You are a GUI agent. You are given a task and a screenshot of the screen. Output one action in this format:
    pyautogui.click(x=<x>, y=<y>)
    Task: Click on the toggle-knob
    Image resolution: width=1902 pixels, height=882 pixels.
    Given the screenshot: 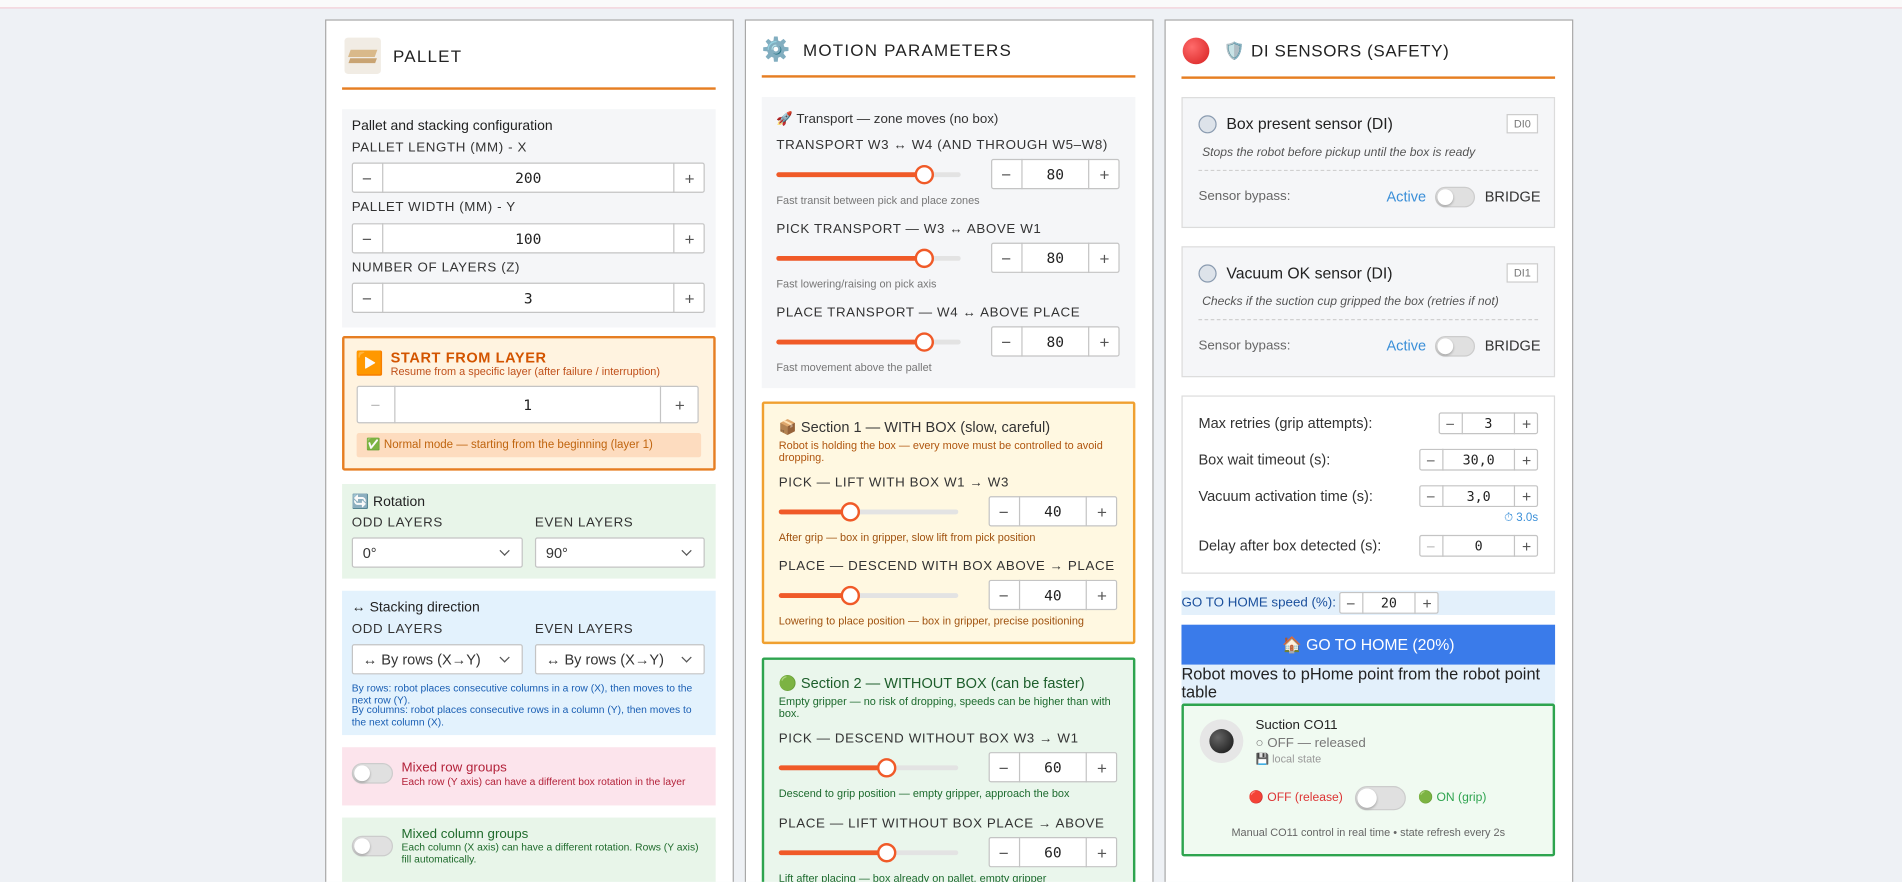 What is the action you would take?
    pyautogui.click(x=1367, y=798)
    